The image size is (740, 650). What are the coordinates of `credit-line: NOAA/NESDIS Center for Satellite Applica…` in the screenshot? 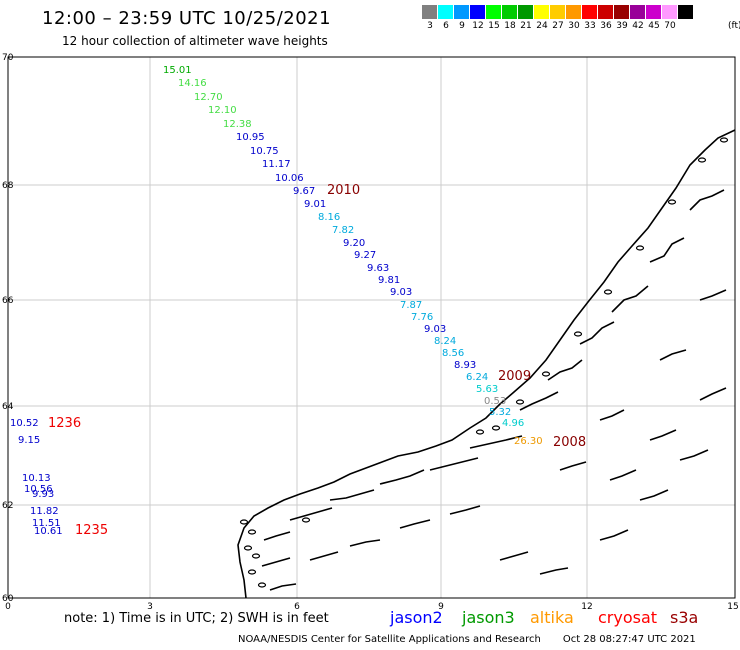 It's located at (467, 639).